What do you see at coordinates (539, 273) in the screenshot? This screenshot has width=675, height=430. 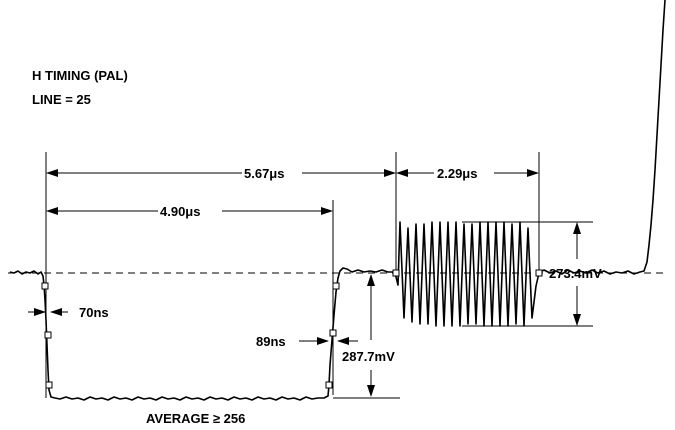 I see `burst-end-cursor-marker` at bounding box center [539, 273].